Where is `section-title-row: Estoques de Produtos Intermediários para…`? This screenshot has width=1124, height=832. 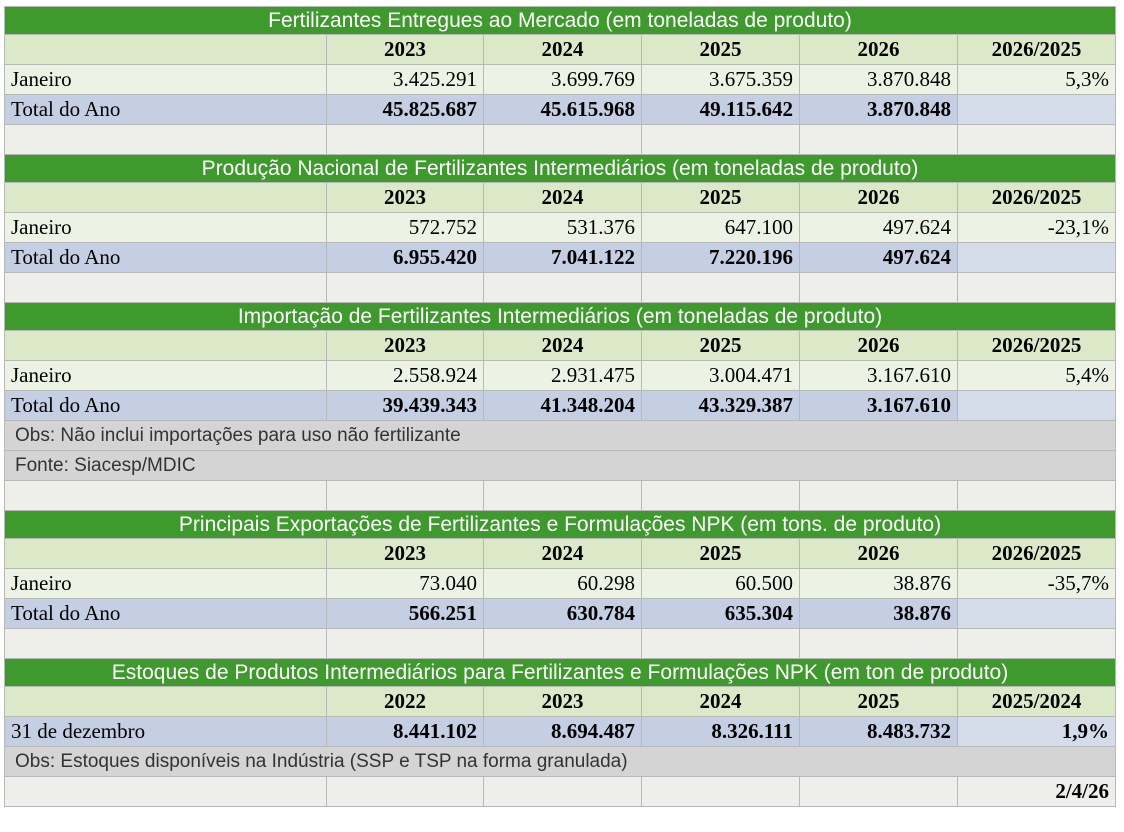
section-title-row: Estoques de Produtos Intermediários para… is located at coordinates (560, 673).